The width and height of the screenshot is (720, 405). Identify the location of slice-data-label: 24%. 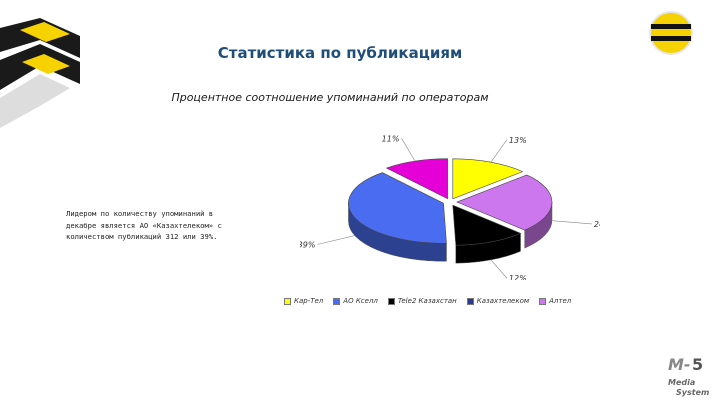
(597, 224).